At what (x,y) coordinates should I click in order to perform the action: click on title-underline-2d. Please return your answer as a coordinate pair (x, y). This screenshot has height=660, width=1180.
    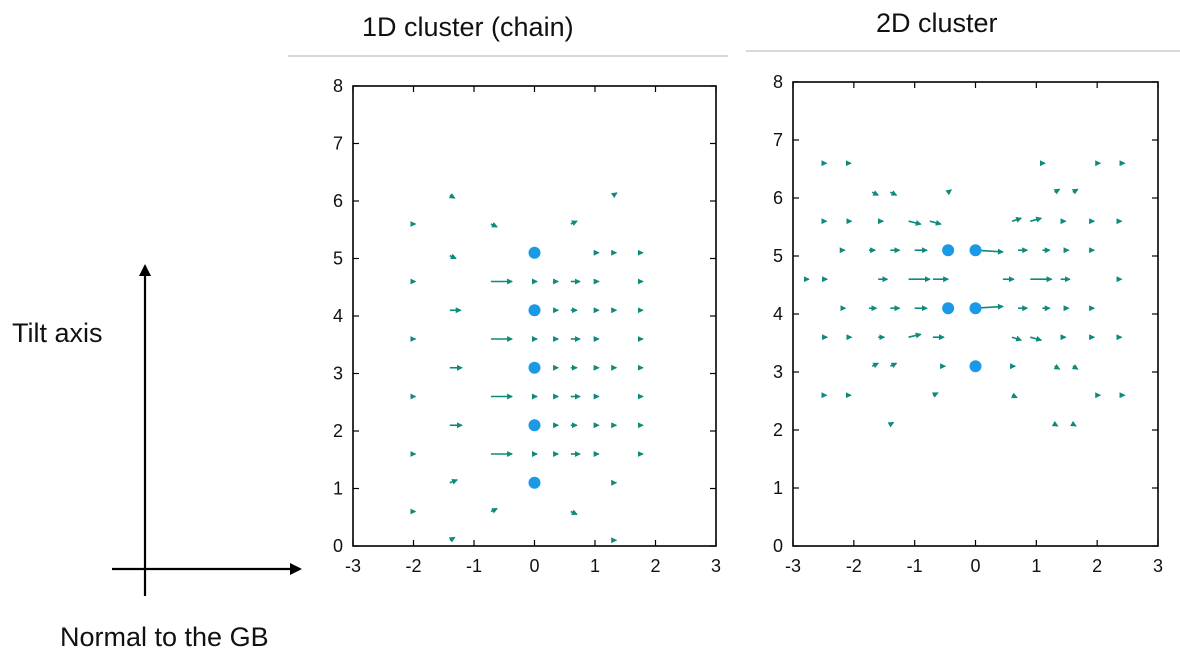
    Looking at the image, I should click on (963, 51).